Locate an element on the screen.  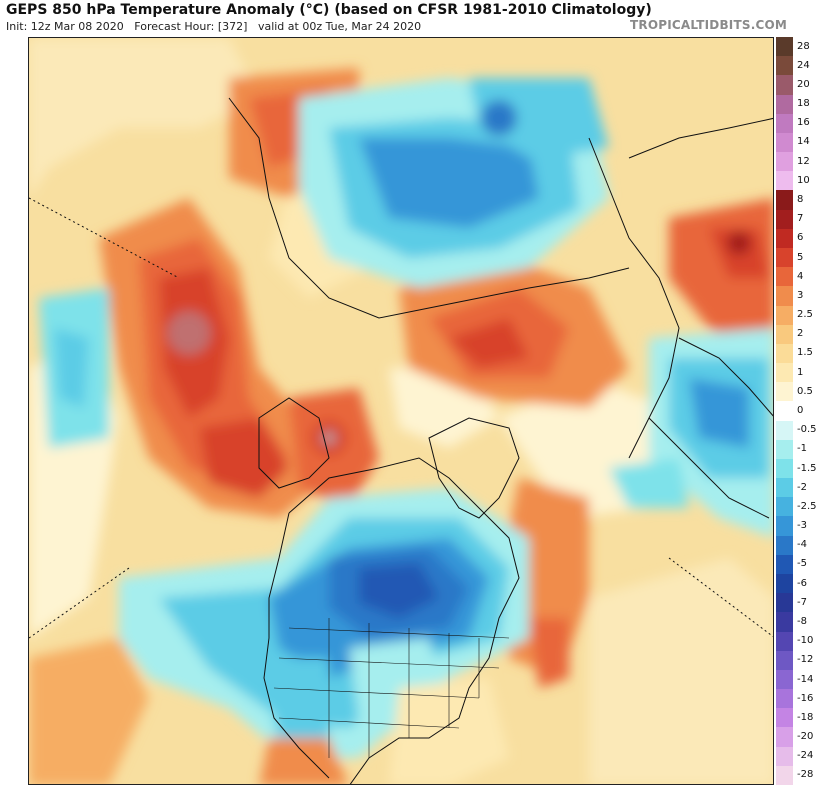
legend-tick-label: -18 is located at coordinates (805, 717).